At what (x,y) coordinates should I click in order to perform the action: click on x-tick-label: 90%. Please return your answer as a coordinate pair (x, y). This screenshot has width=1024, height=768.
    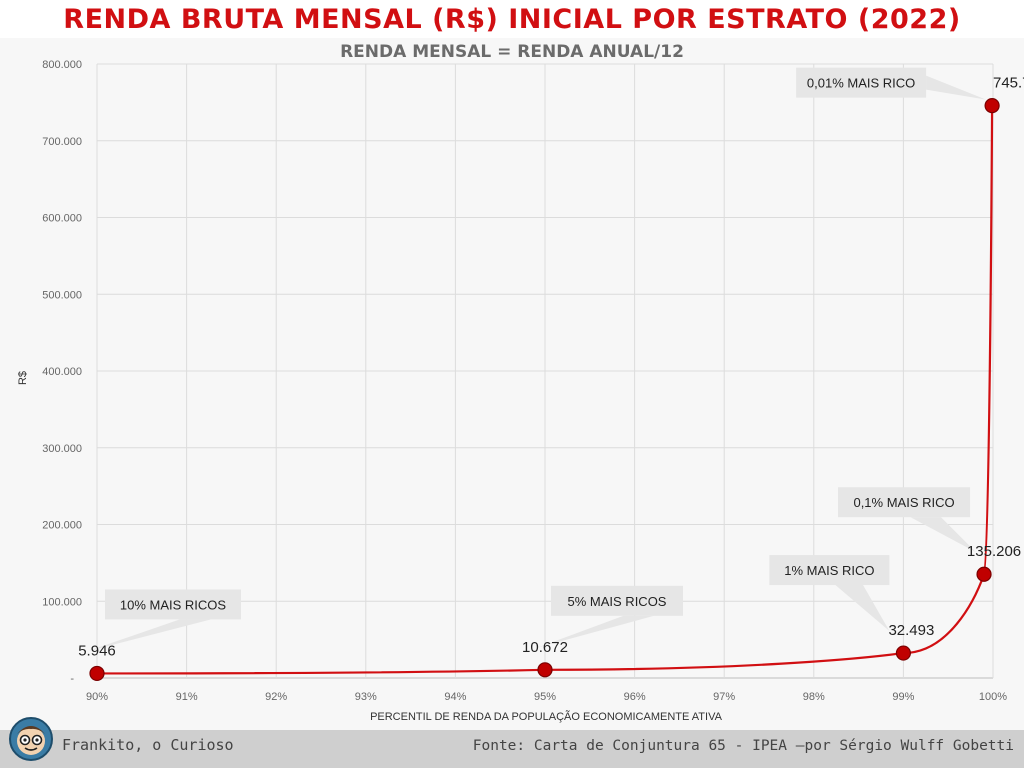
    Looking at the image, I should click on (97, 697).